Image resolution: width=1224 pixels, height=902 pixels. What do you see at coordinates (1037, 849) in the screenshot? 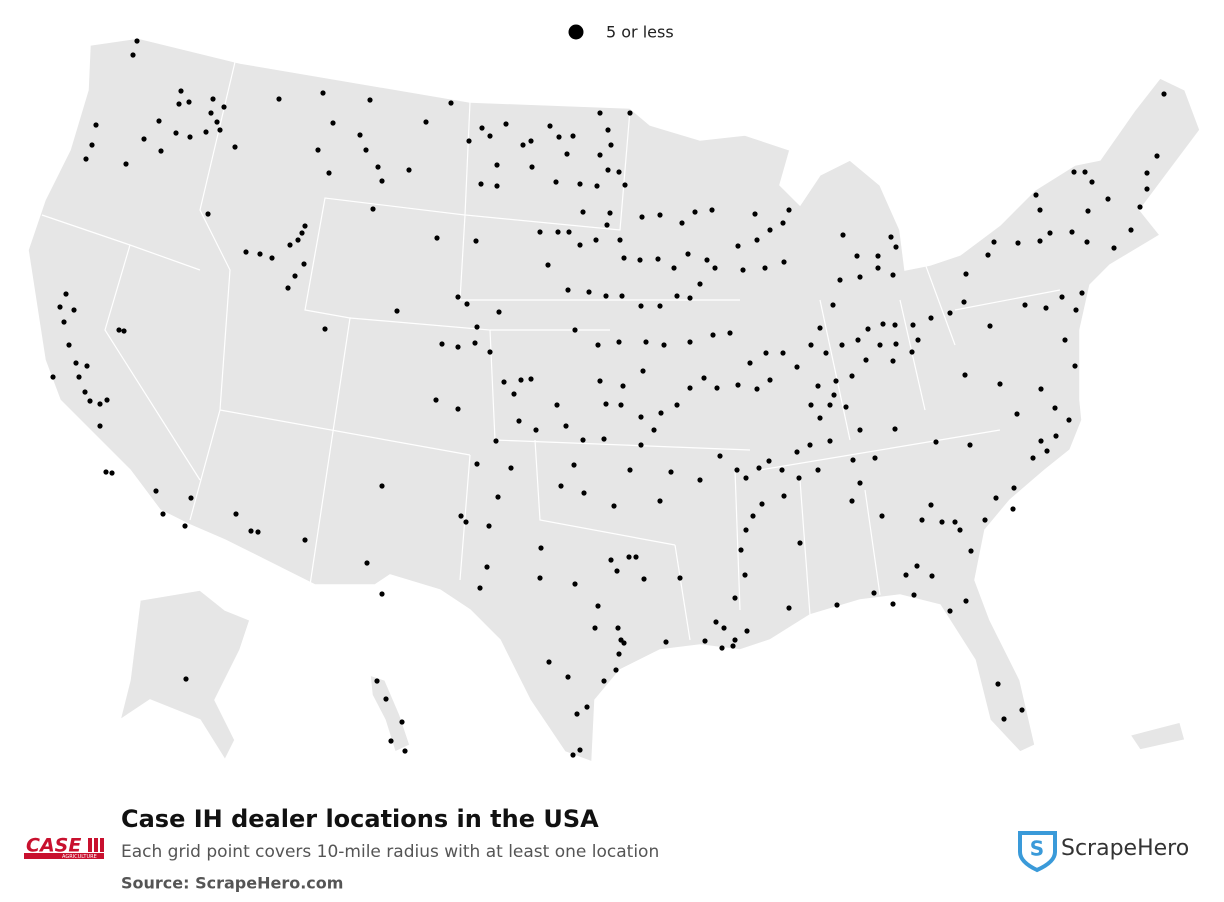
I see `brand-mark: S` at bounding box center [1037, 849].